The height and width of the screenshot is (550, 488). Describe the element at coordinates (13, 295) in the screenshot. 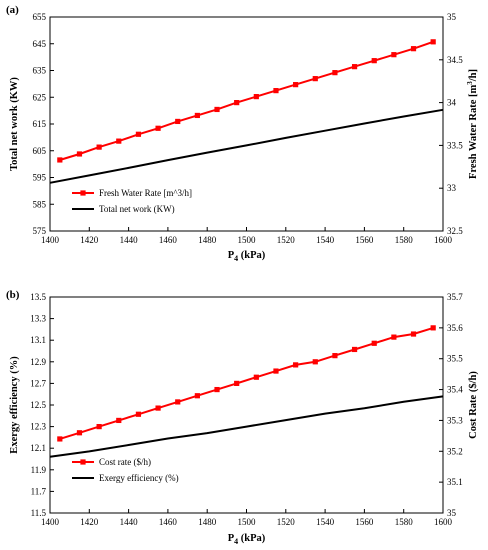

I see `panel-label: (b)` at that location.